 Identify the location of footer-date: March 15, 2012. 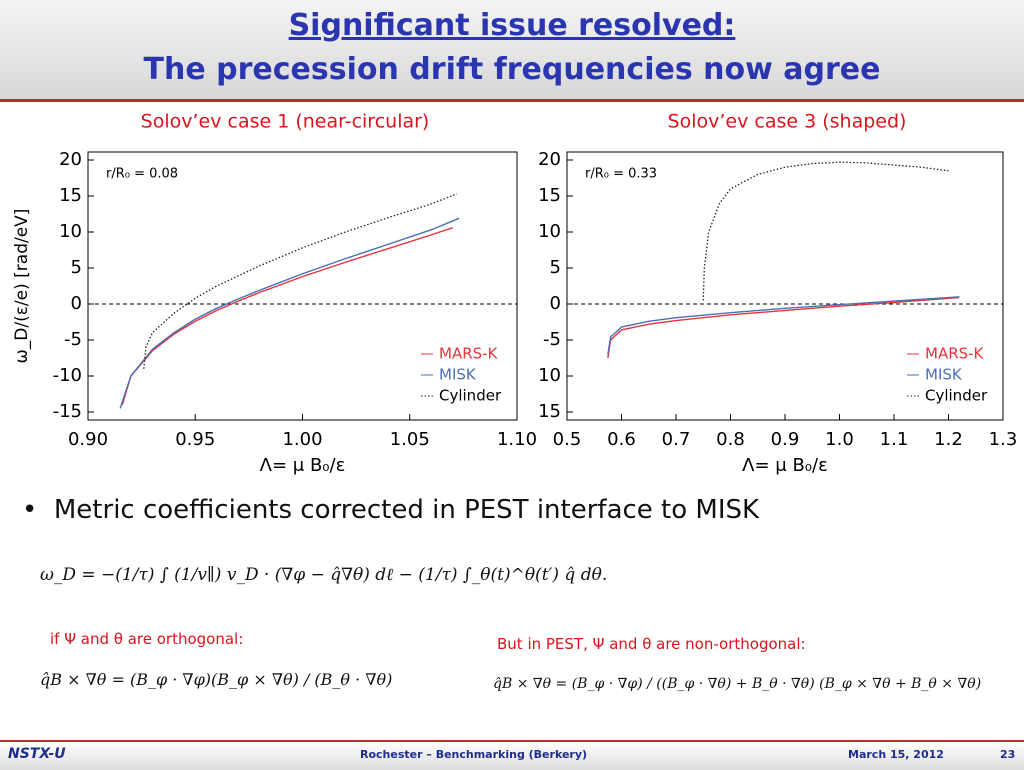
(896, 754).